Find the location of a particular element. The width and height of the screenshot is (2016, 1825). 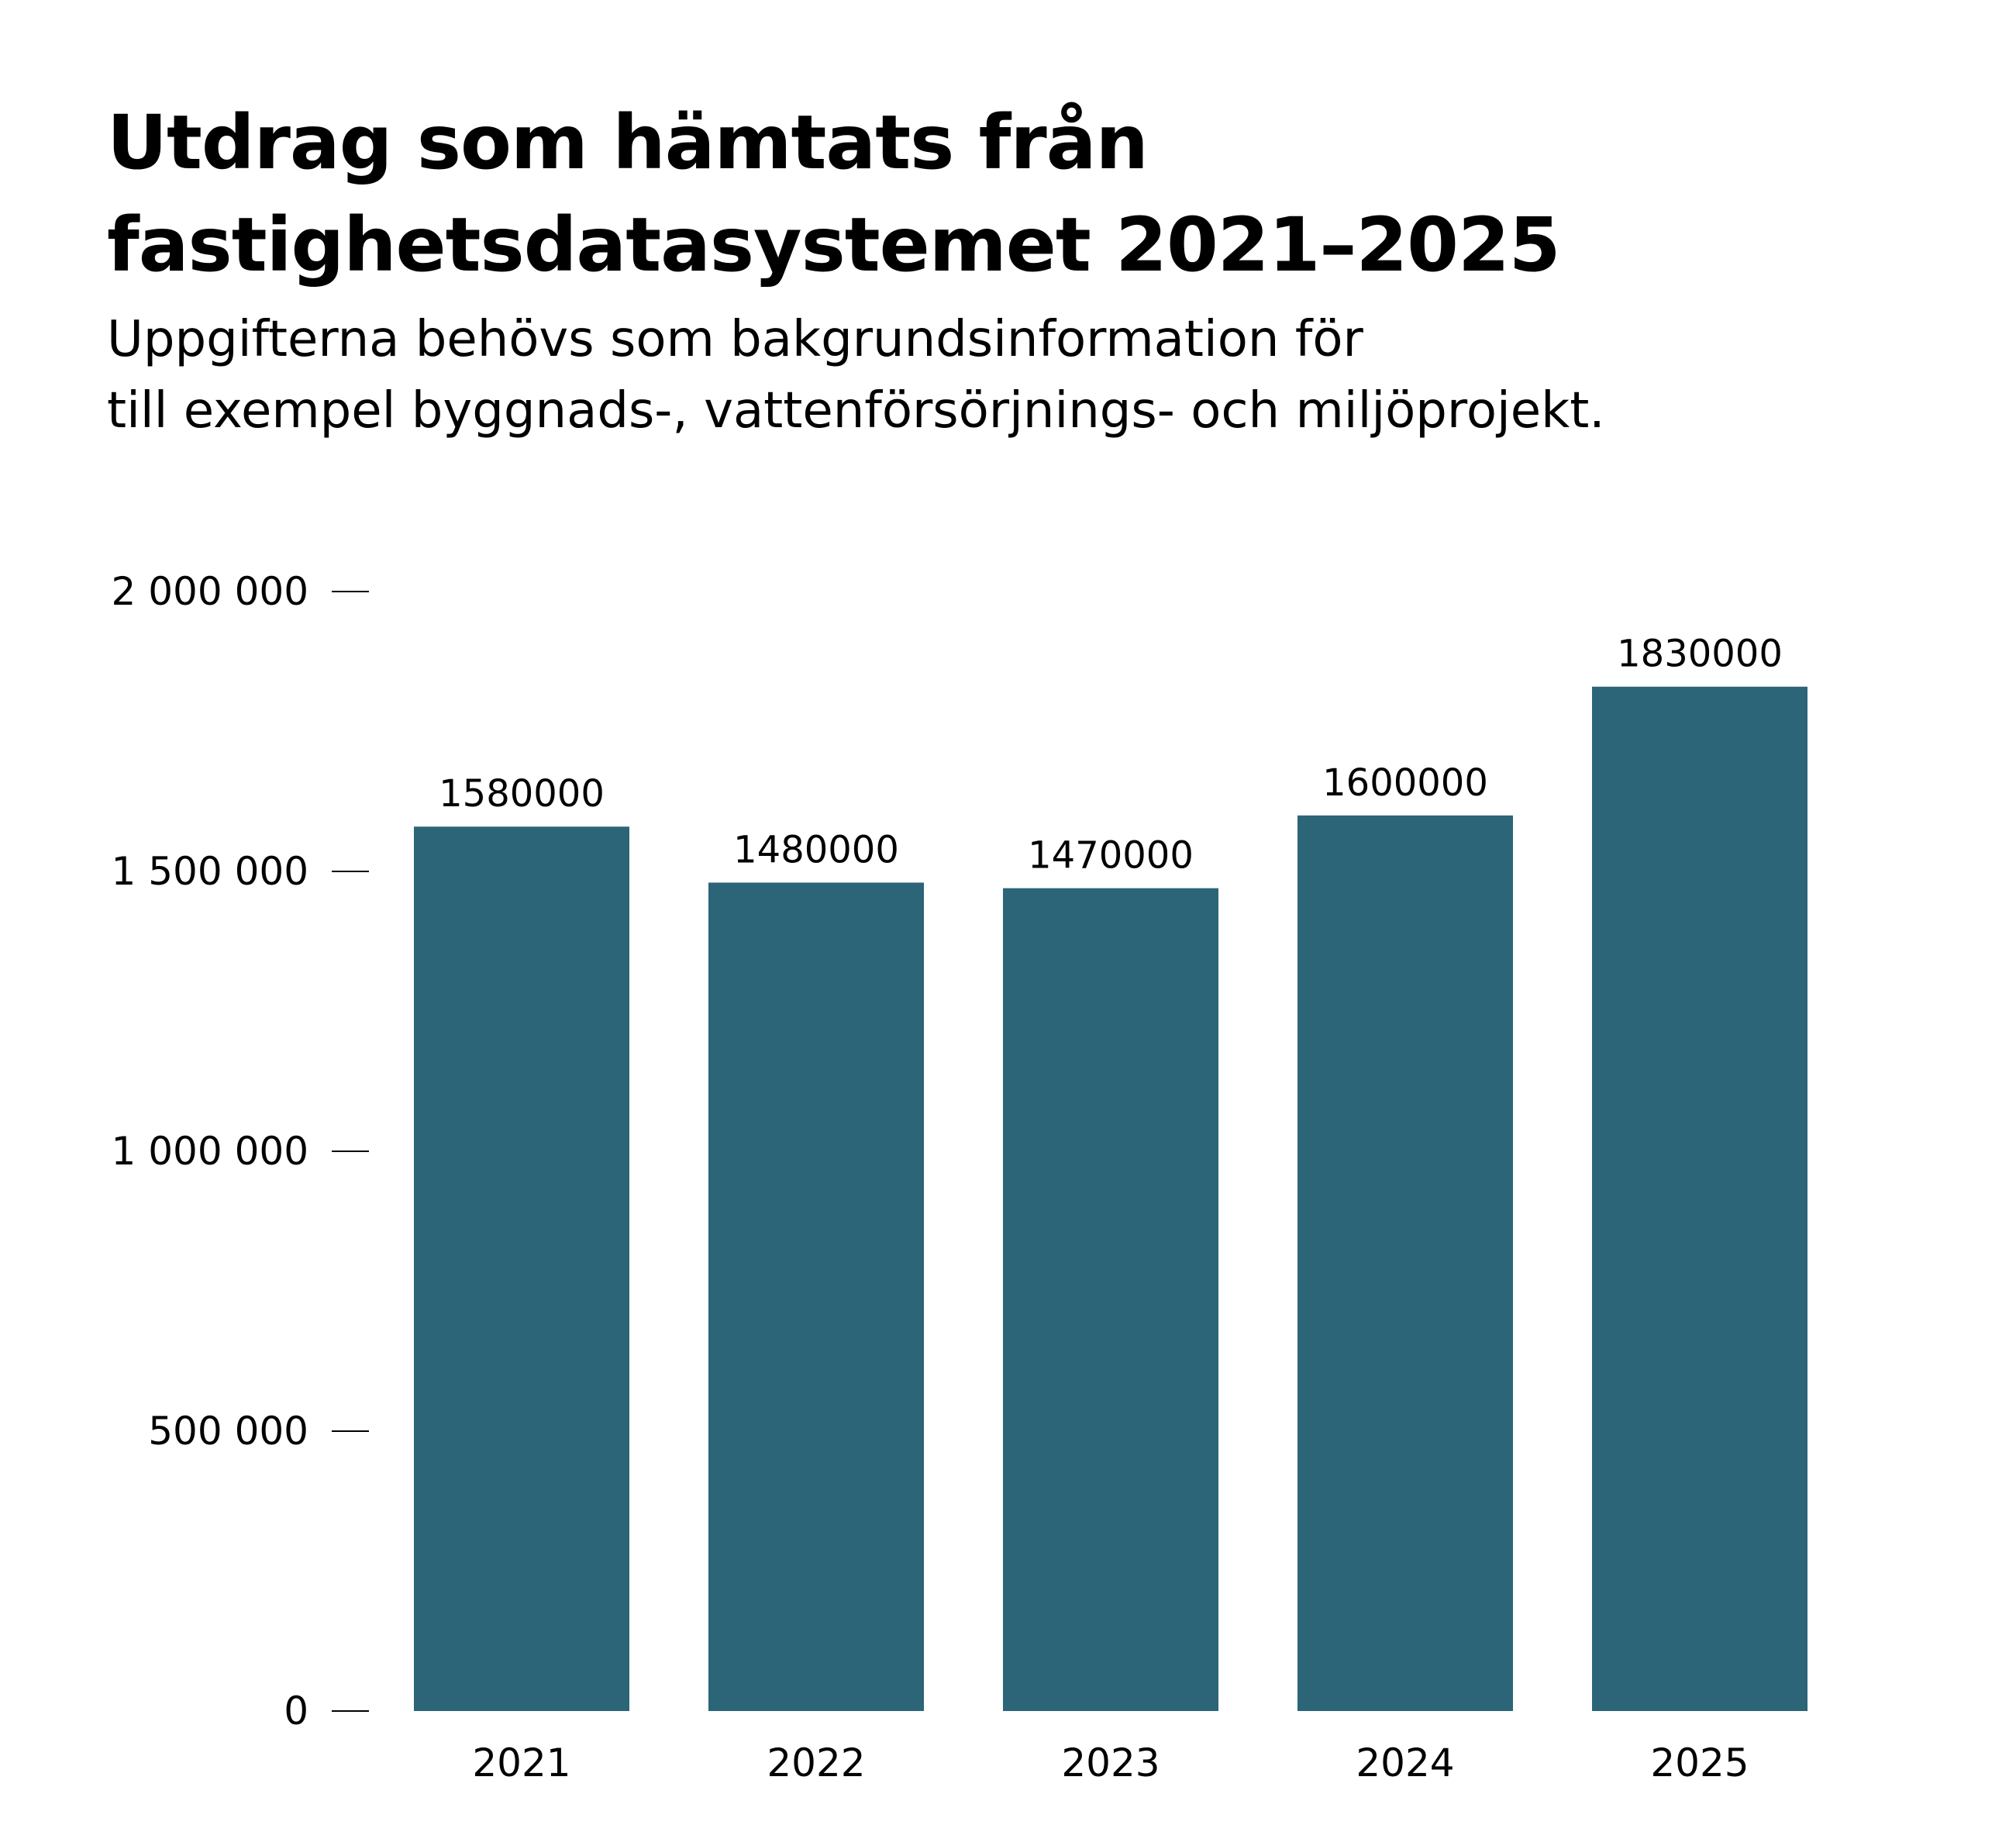

bar-2023 is located at coordinates (1110, 1299).